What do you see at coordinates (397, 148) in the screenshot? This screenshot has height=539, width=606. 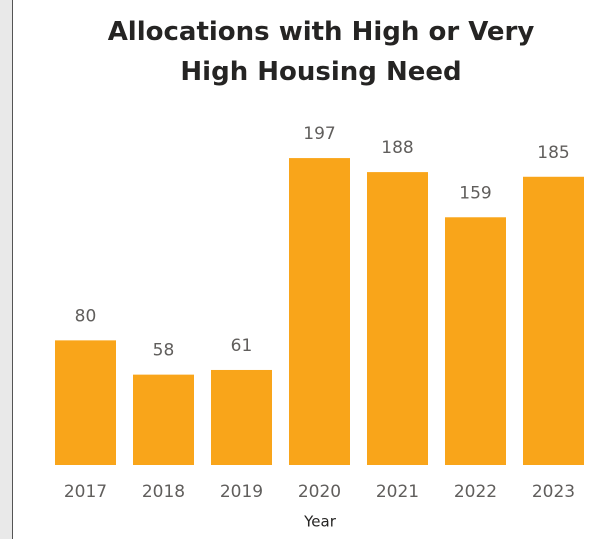 I see `data-label: 188` at bounding box center [397, 148].